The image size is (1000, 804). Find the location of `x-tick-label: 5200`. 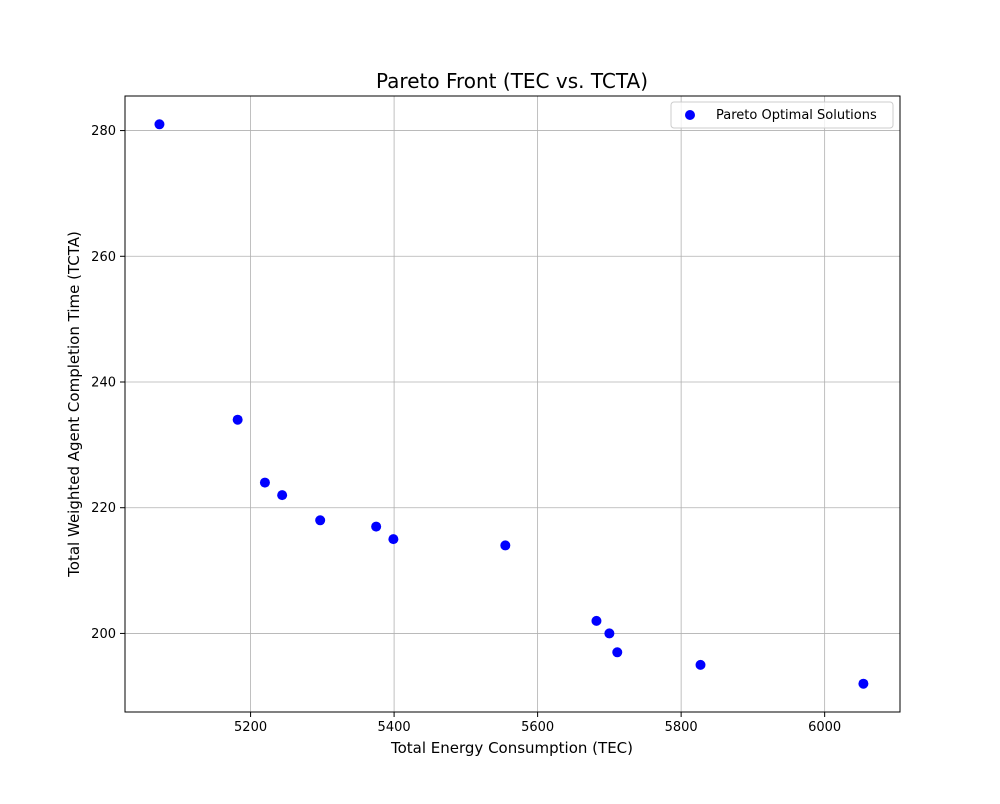

x-tick-label: 5200 is located at coordinates (250, 727).